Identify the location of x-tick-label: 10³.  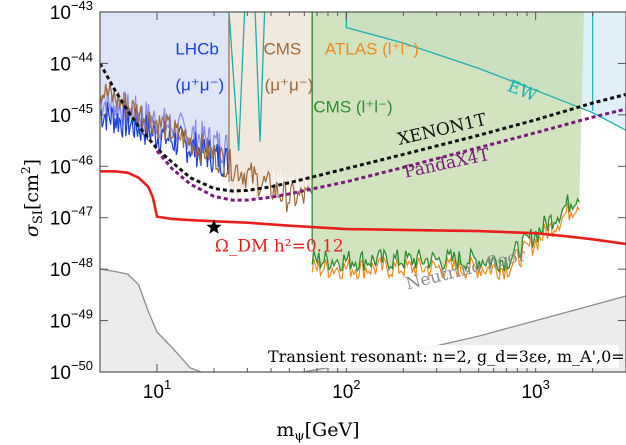
(535, 390).